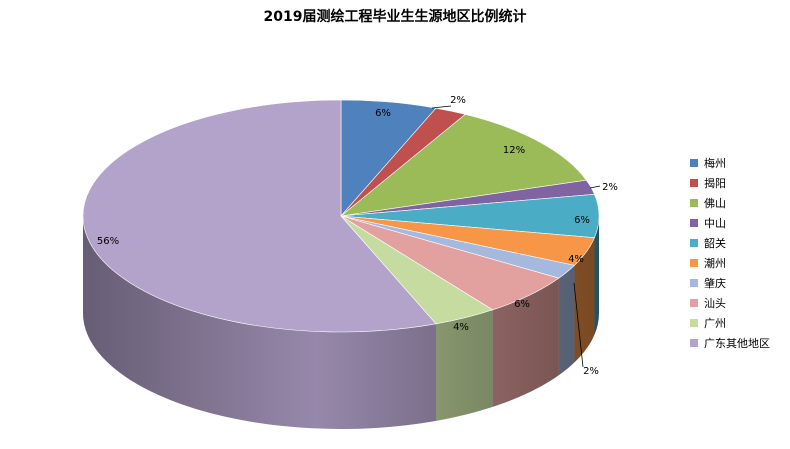  I want to click on legend-label: 揭阳, so click(715, 183).